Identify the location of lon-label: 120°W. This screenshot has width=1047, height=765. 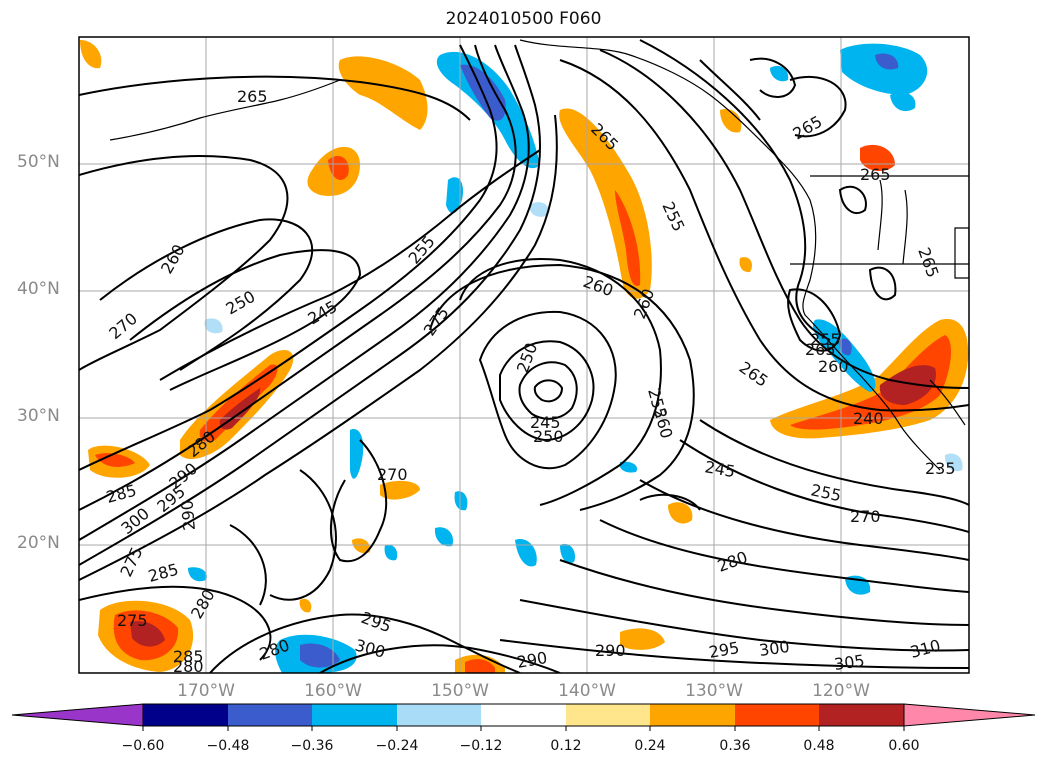
(841, 691).